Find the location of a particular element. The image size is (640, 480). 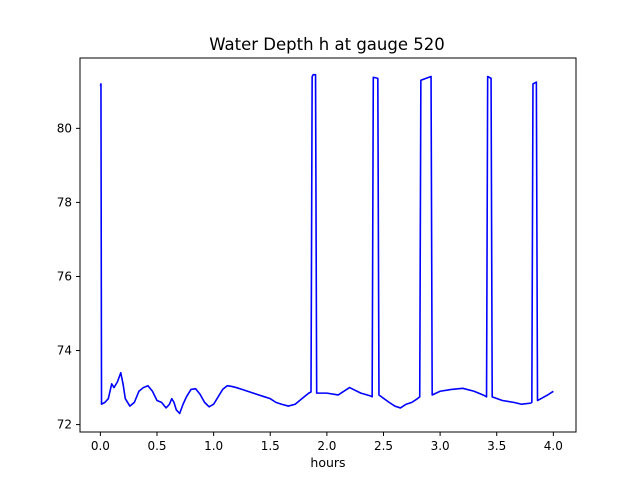

y-tick-label: 74 is located at coordinates (64, 351).